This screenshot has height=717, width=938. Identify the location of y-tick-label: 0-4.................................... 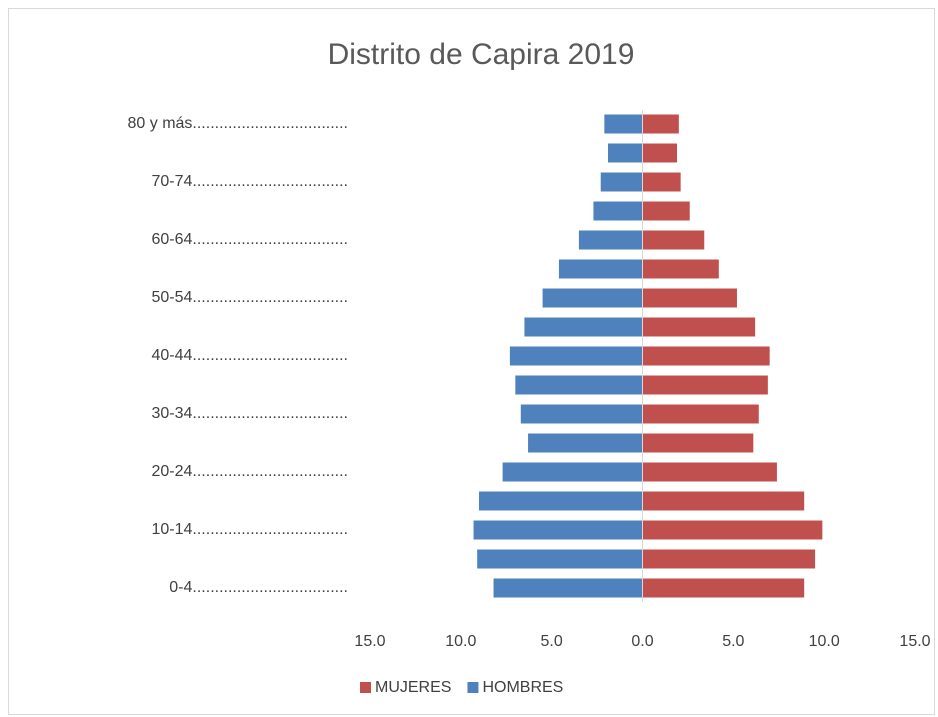
(258, 587).